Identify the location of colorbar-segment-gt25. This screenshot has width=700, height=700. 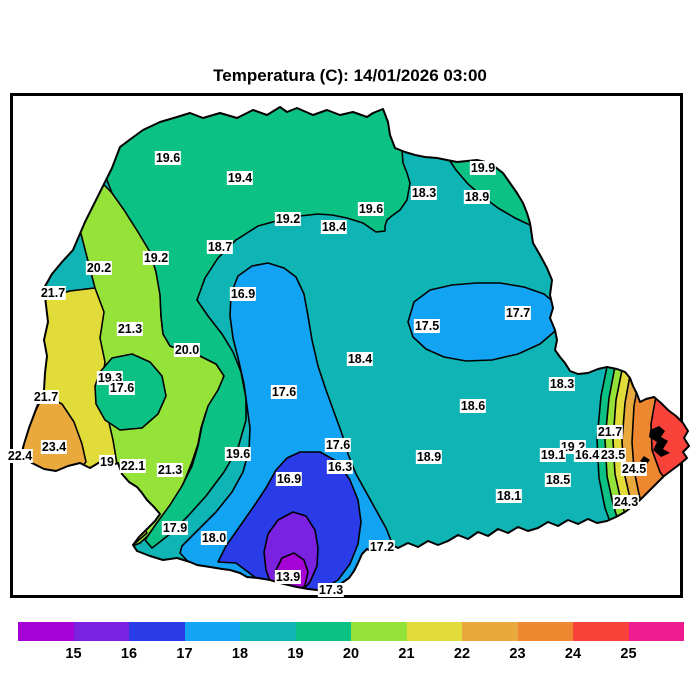
(656, 631).